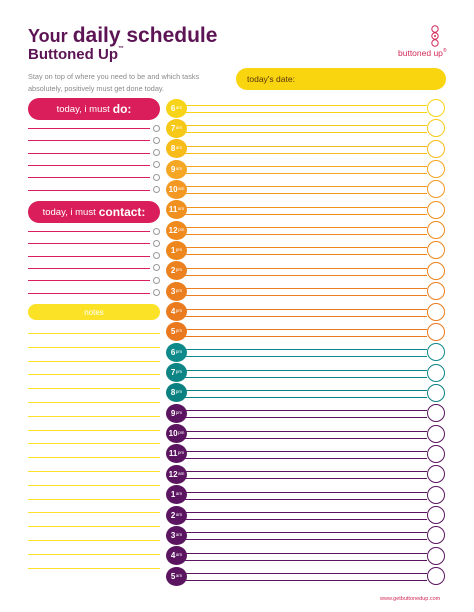 This screenshot has width=474, height=612. I want to click on date-field: today's date:, so click(341, 79).